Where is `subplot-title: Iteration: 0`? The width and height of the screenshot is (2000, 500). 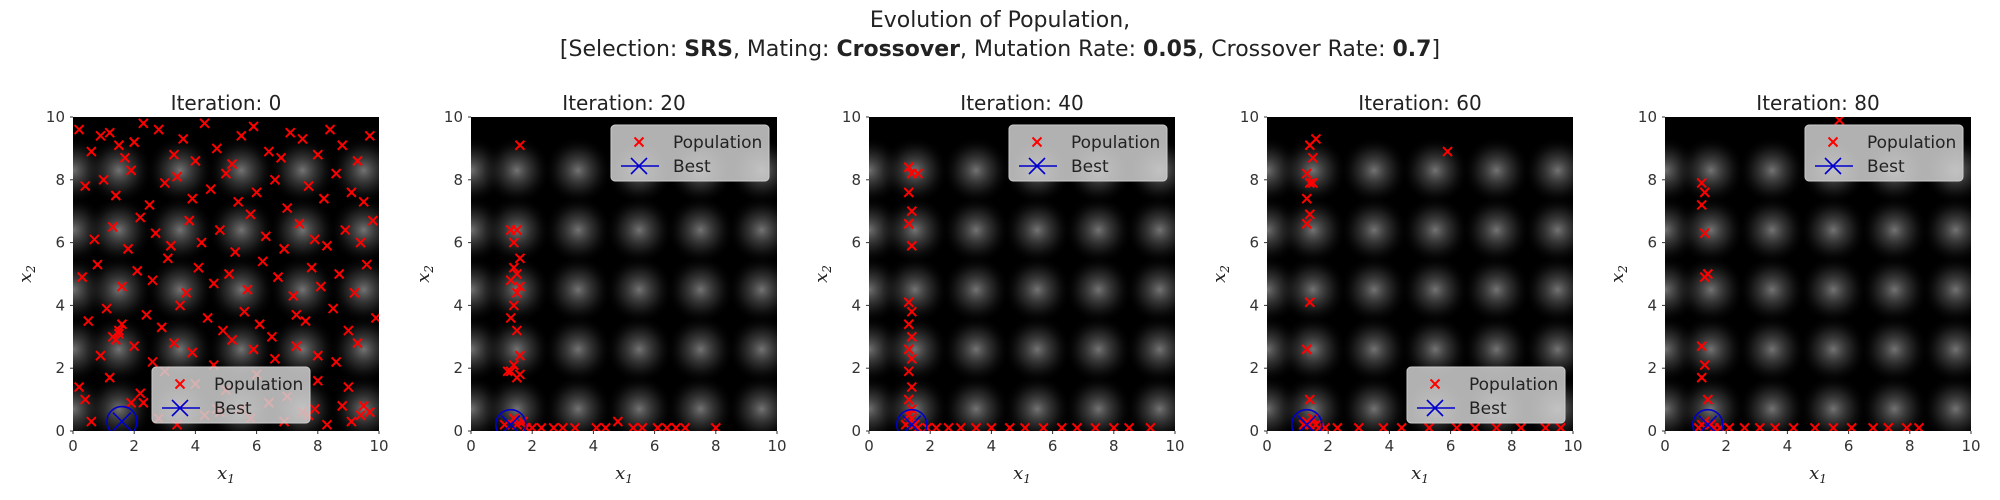
subplot-title: Iteration: 0 is located at coordinates (226, 103).